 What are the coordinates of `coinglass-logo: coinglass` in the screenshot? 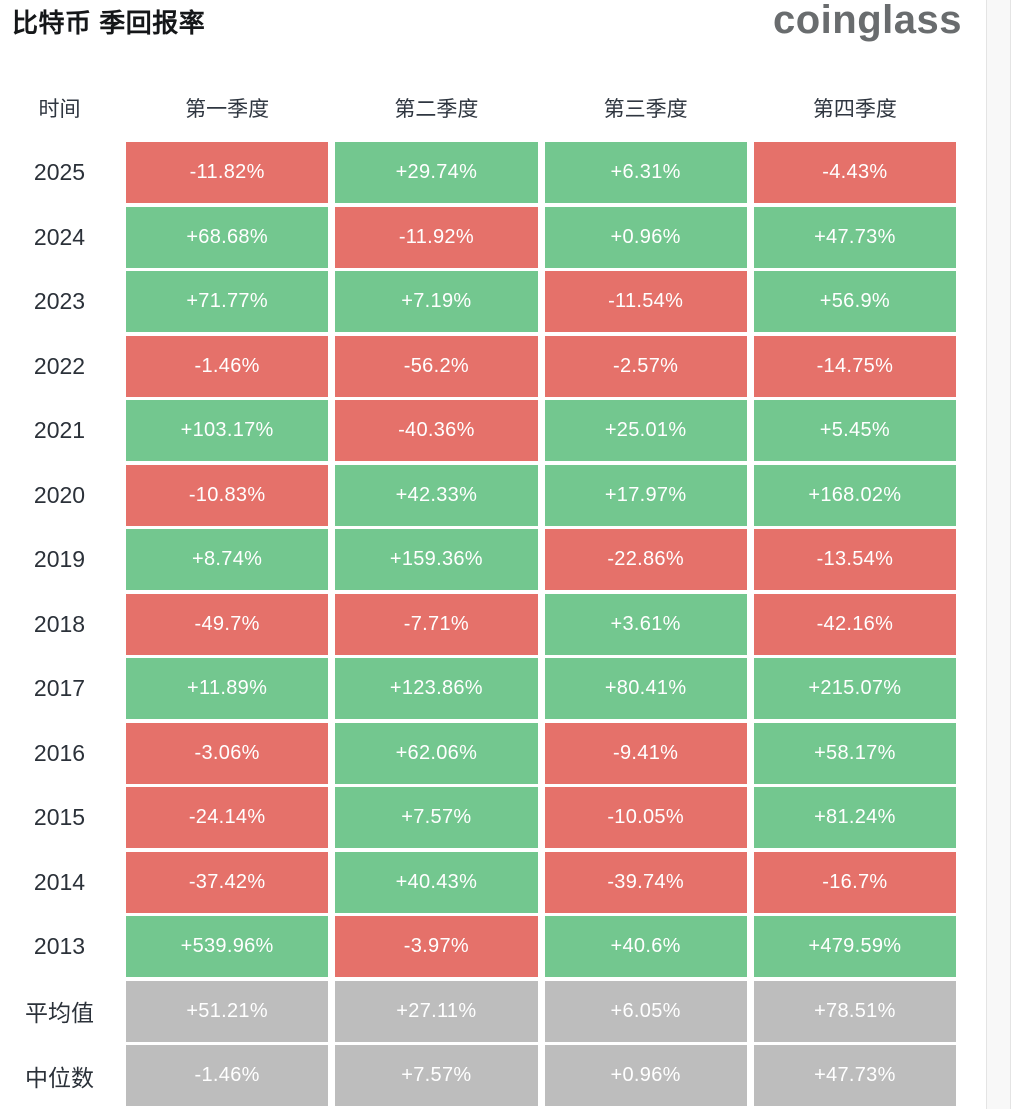 It's located at (867, 21).